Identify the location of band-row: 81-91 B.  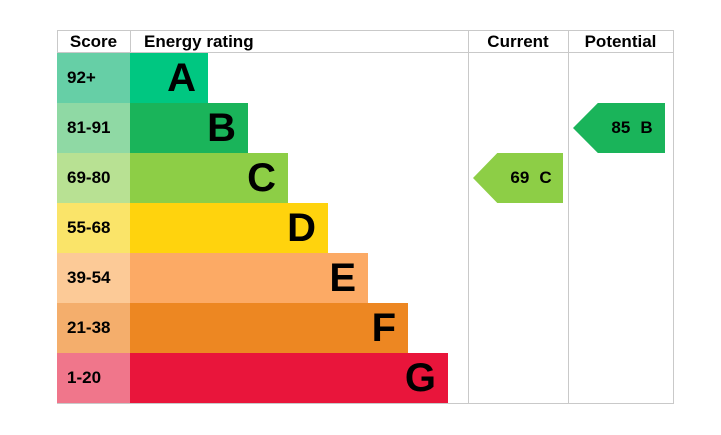
(152, 128).